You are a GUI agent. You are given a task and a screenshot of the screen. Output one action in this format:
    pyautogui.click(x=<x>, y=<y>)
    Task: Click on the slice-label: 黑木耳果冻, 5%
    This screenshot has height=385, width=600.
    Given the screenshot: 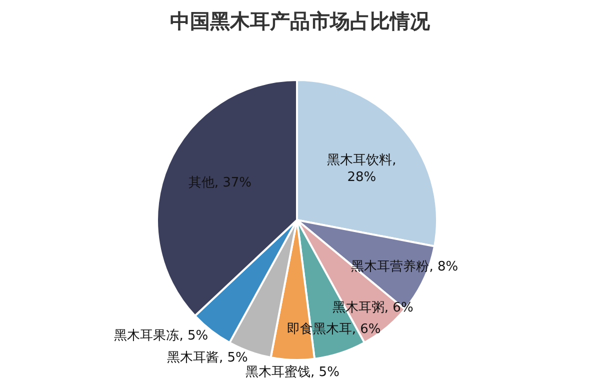 What is the action you would take?
    pyautogui.click(x=161, y=336)
    